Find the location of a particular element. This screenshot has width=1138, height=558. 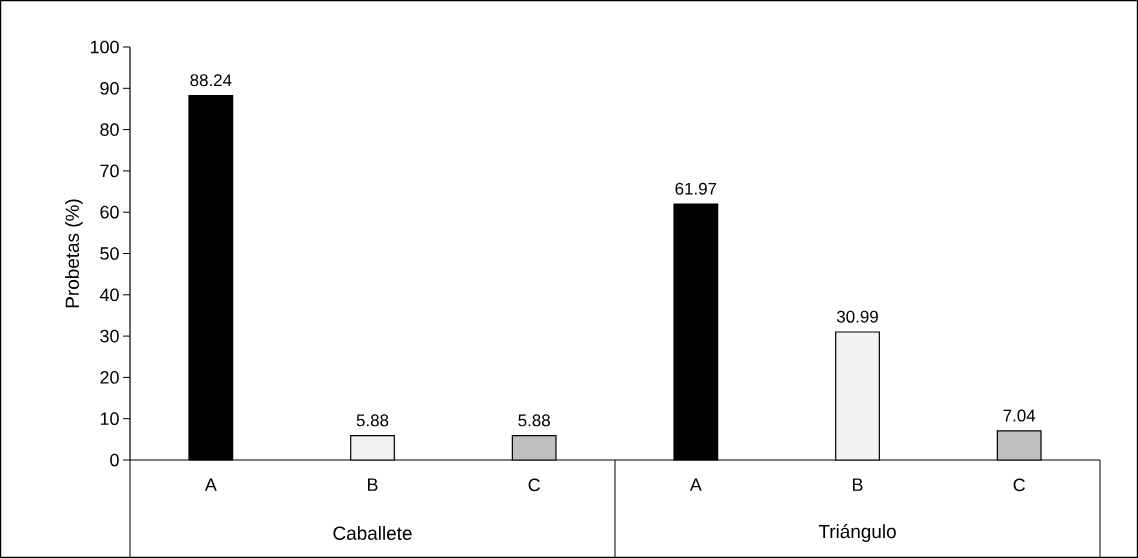

data-label: 88.24 is located at coordinates (211, 80).